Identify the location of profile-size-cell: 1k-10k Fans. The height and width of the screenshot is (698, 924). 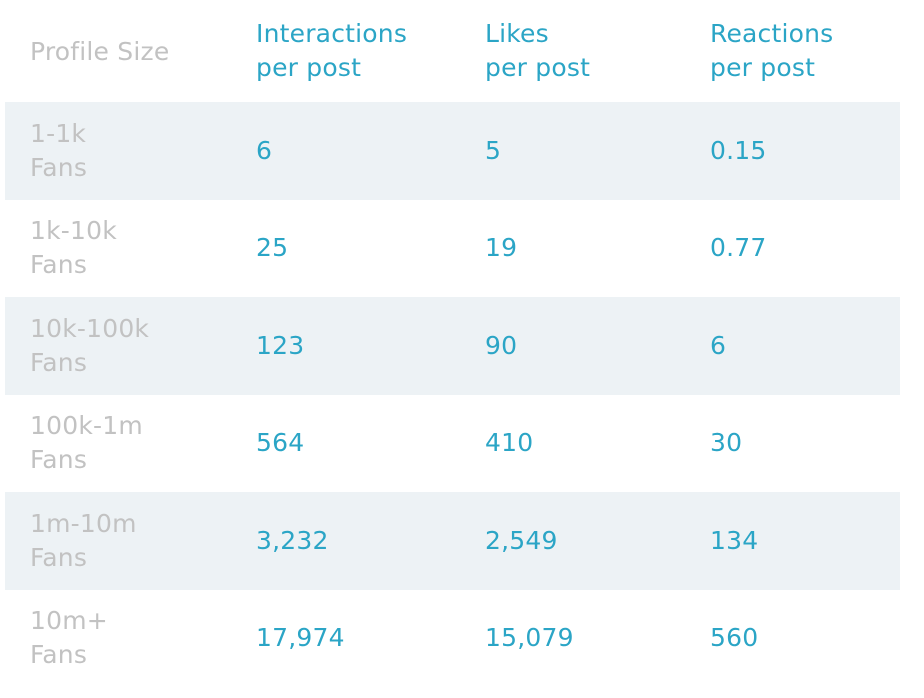
(140, 249).